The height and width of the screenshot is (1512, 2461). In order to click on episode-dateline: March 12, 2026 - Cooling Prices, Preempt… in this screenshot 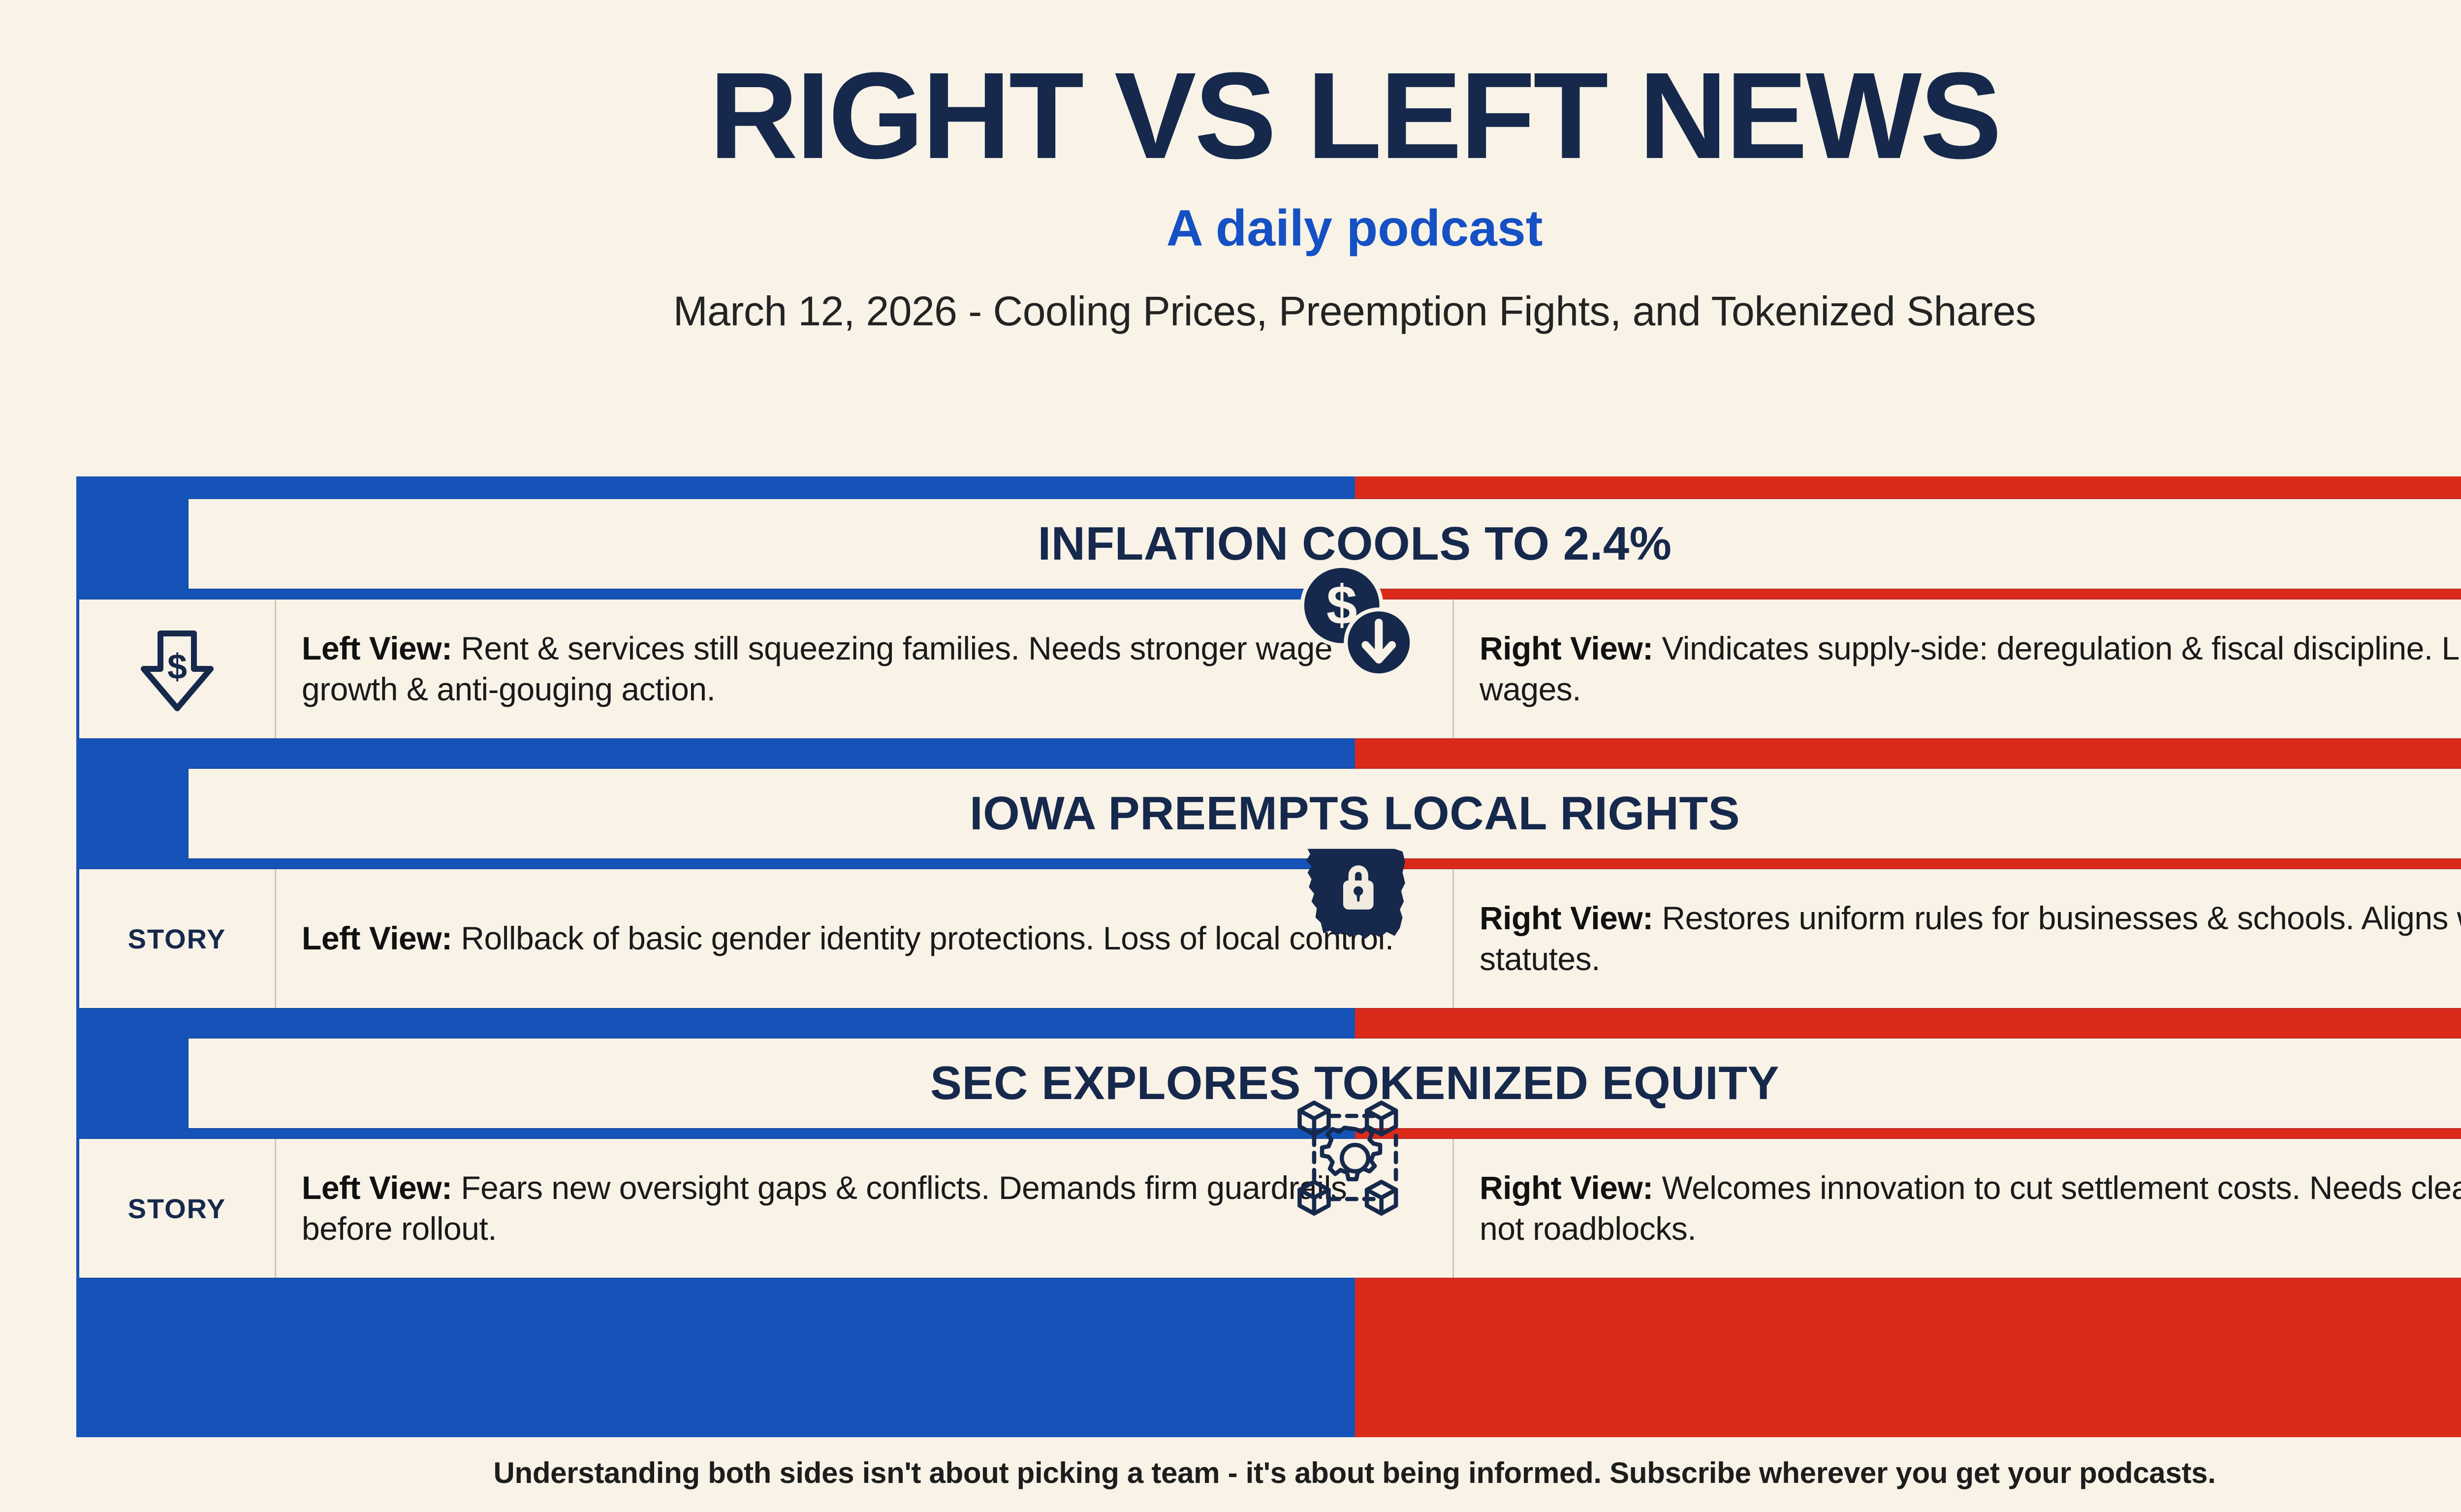, I will do `click(1354, 311)`.